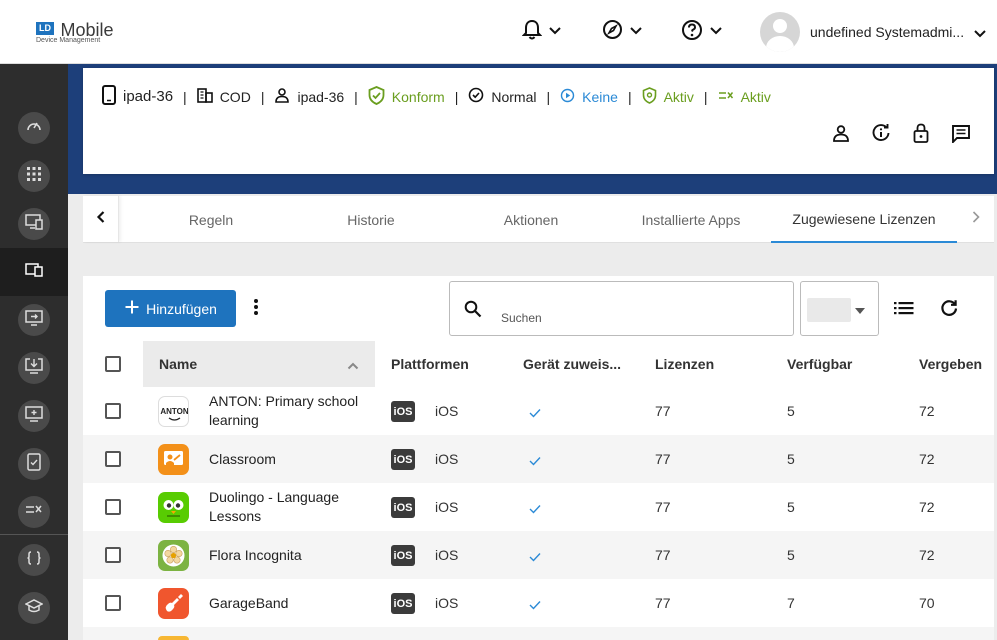  I want to click on sidebar-item-install, so click(34, 368).